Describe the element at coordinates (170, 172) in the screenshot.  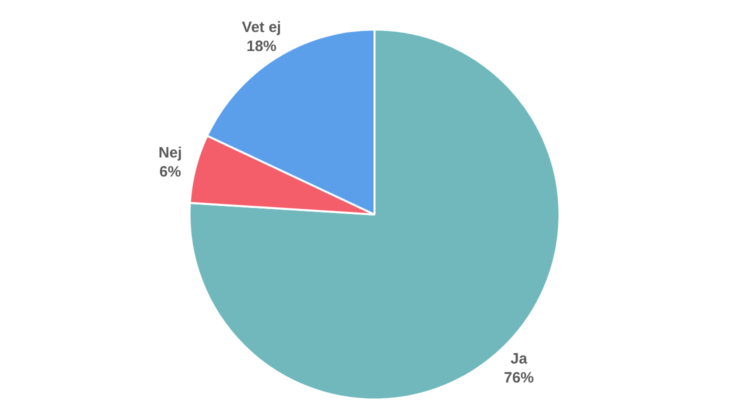
I see `data-label: 6%` at that location.